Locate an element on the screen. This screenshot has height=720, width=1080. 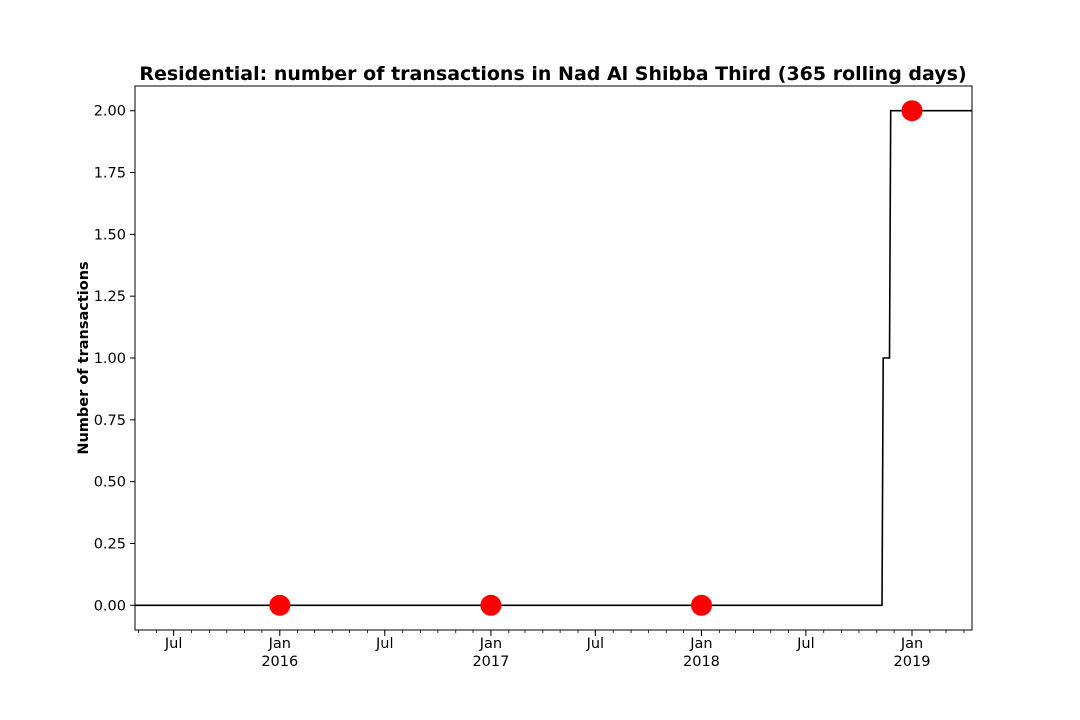
y-tick-label: 0.25 is located at coordinates (110, 544).